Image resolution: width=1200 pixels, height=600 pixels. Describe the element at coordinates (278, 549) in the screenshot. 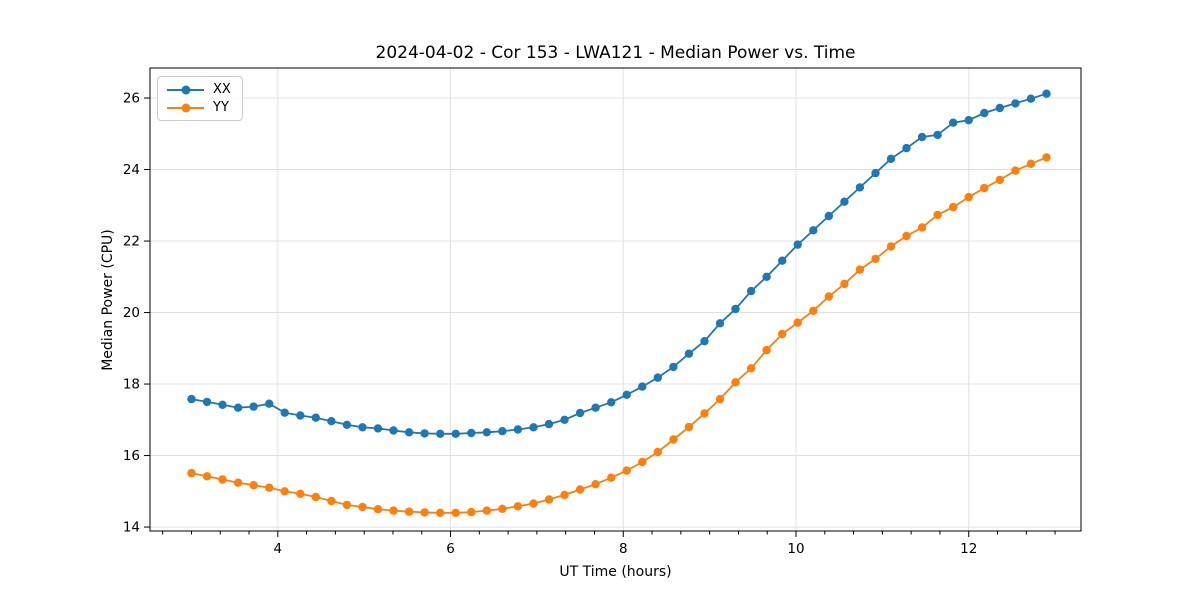

I see `x-tick-label: 4` at that location.